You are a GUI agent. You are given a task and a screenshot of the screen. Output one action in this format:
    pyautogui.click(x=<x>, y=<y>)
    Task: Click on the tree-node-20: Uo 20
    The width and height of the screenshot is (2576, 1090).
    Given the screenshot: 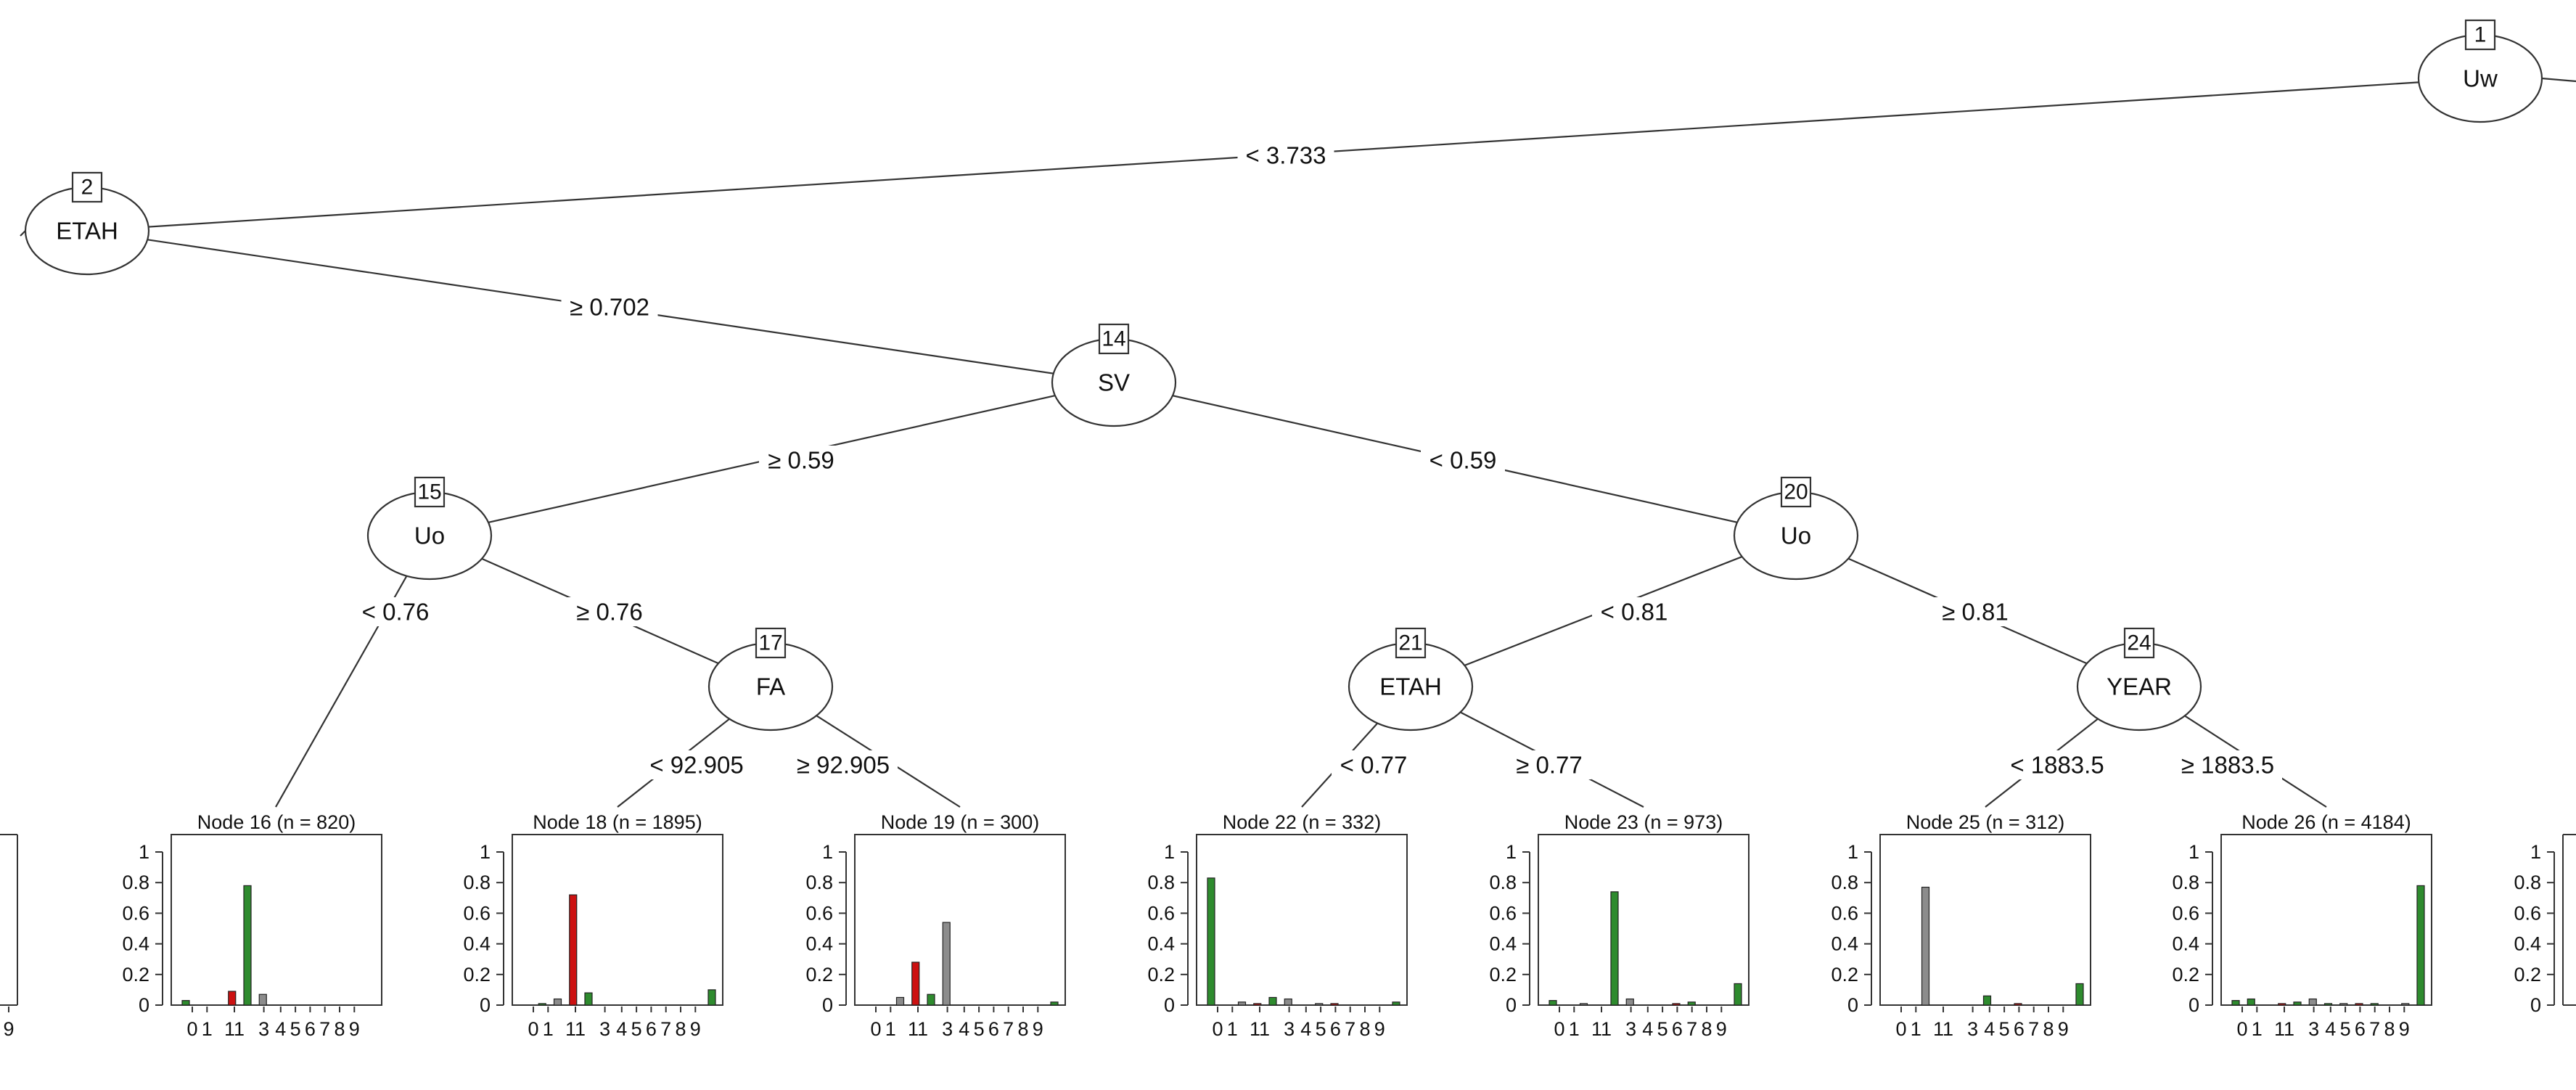 What is the action you would take?
    pyautogui.click(x=1796, y=528)
    